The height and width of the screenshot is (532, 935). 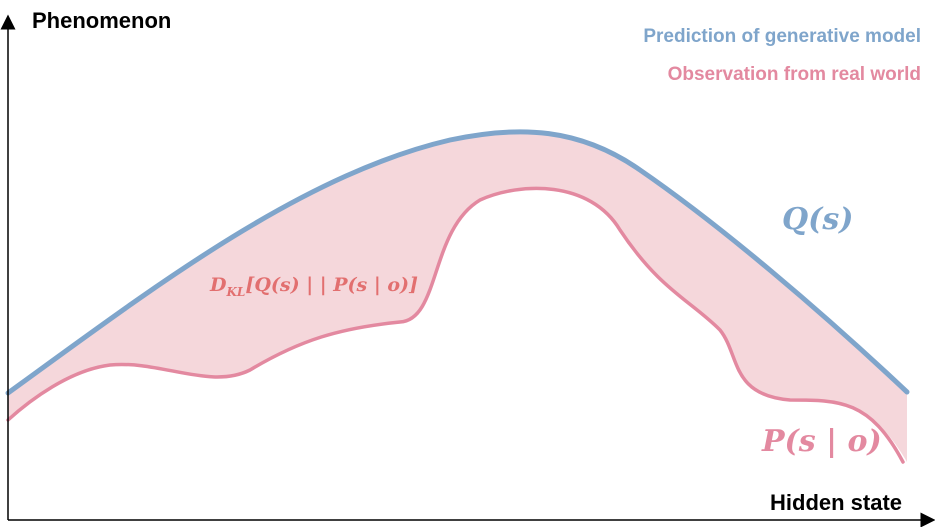 What do you see at coordinates (782, 36) in the screenshot?
I see `legend-prediction: Prediction of generative model` at bounding box center [782, 36].